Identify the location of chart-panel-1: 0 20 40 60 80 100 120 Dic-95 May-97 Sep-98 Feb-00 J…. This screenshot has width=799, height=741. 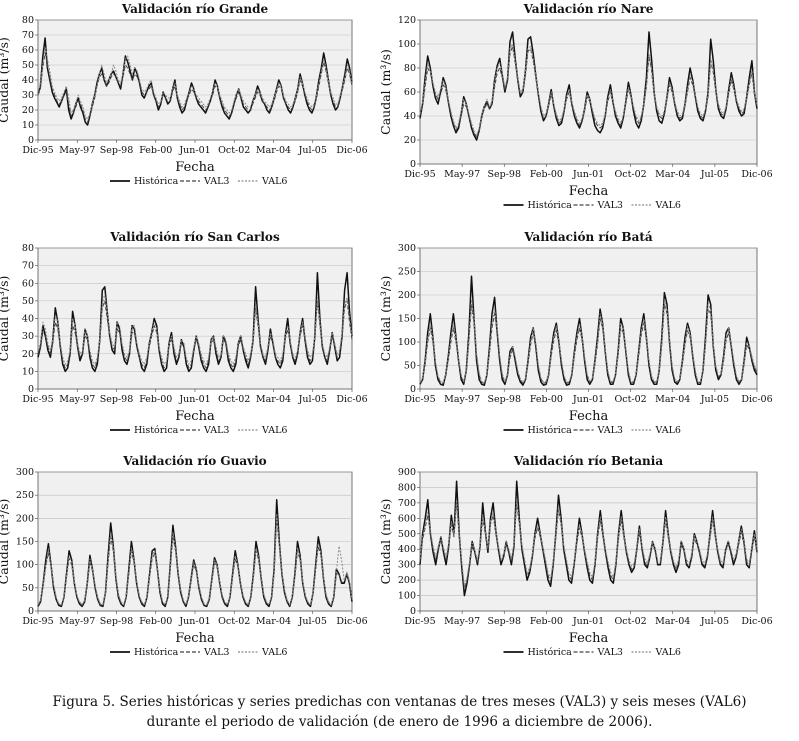
(575, 106).